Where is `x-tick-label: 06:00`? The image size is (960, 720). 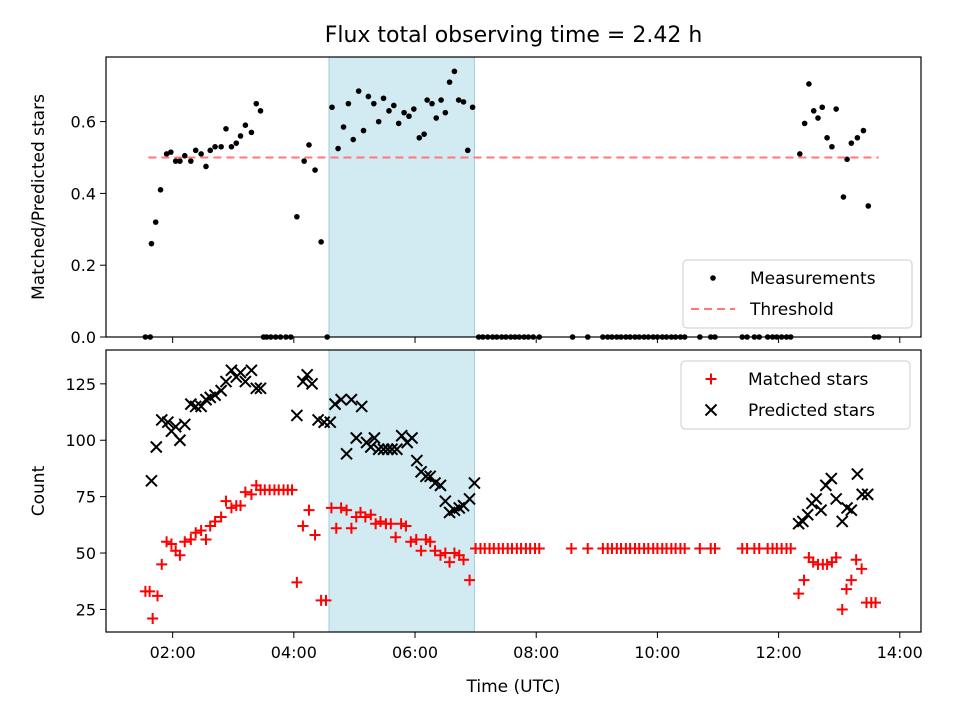 x-tick-label: 06:00 is located at coordinates (415, 652).